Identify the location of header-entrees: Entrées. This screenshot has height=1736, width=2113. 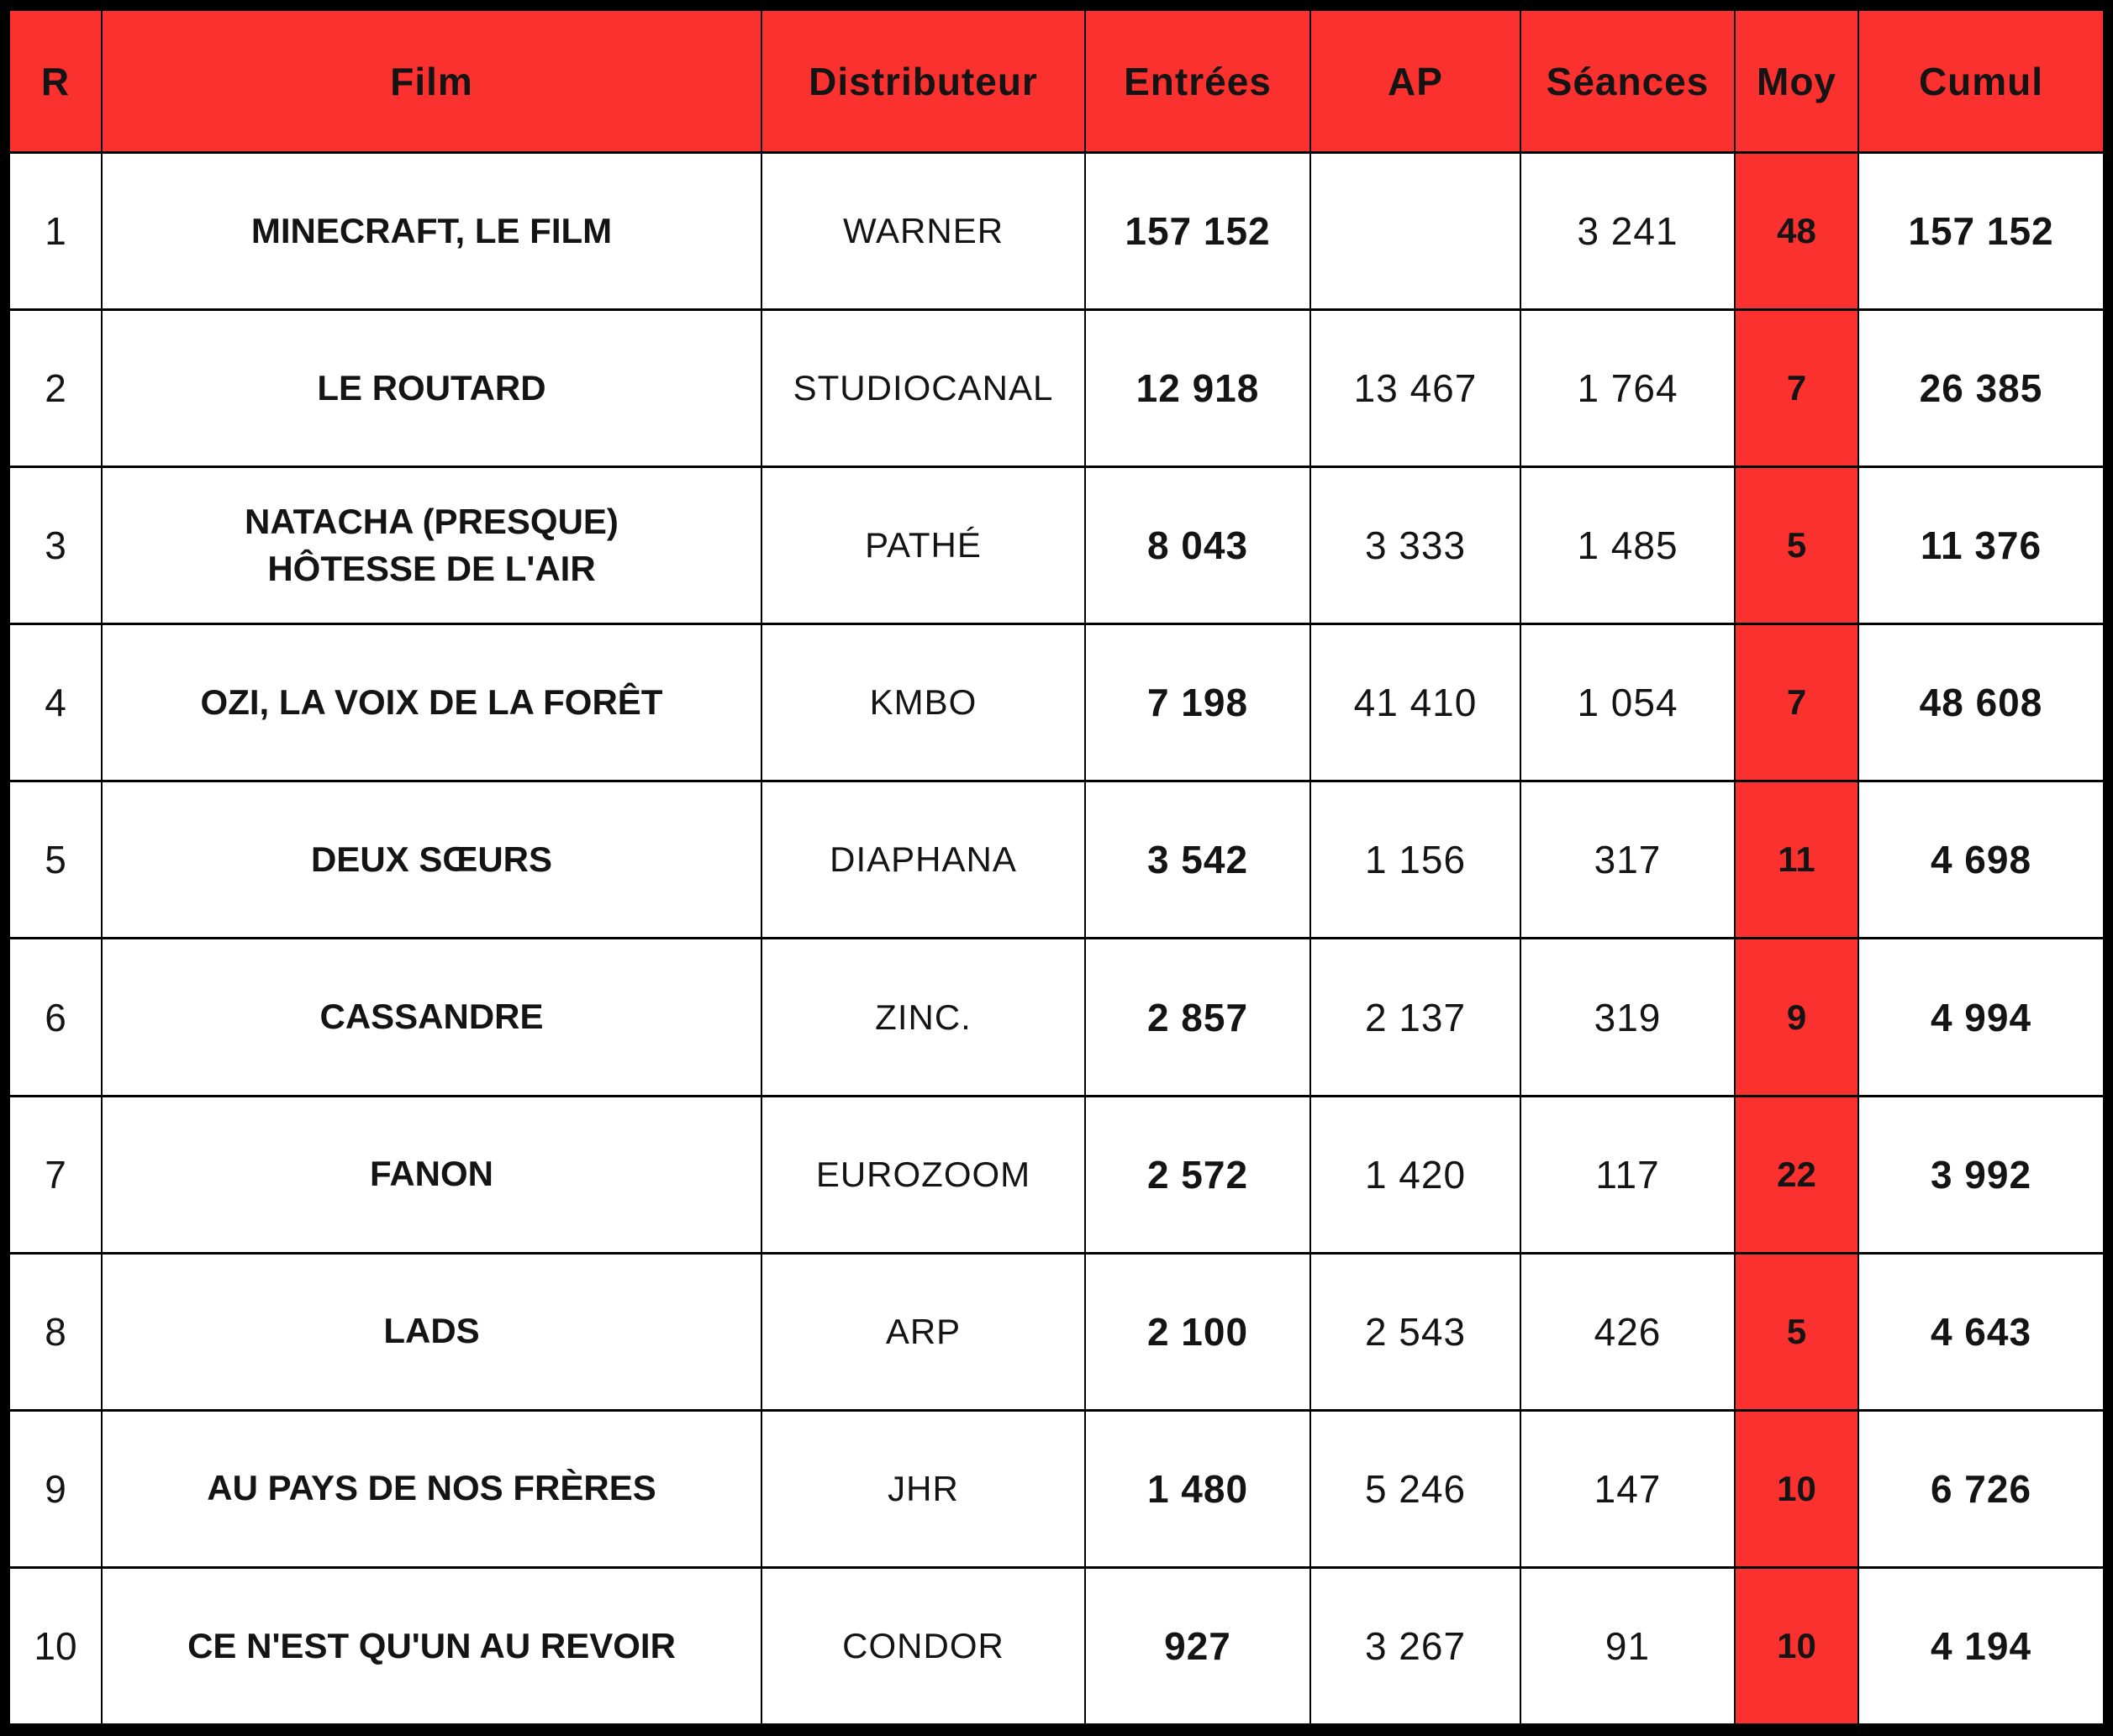
(1197, 81).